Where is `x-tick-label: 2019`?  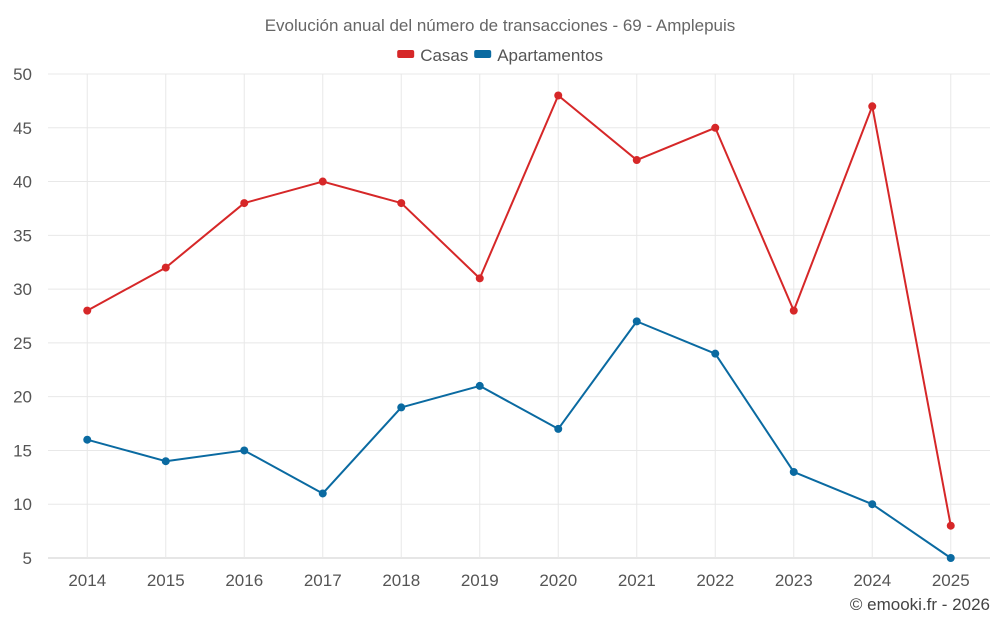 x-tick-label: 2019 is located at coordinates (480, 580).